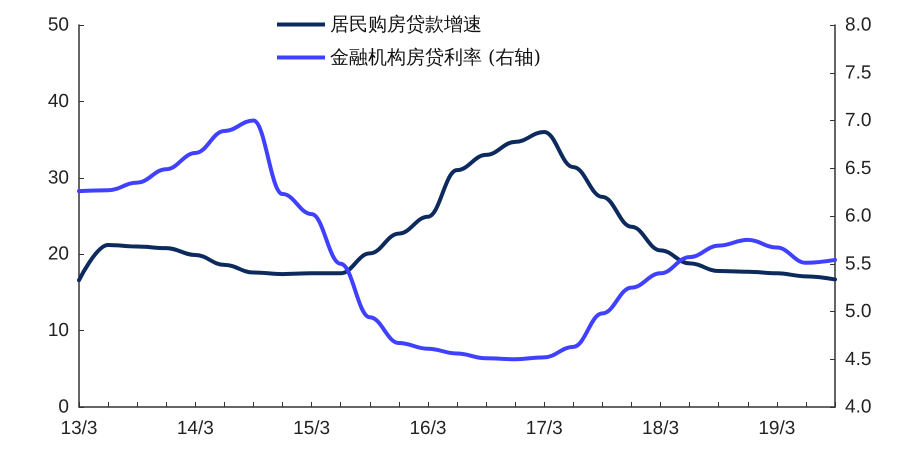 This screenshot has height=452, width=903. Describe the element at coordinates (63, 407) in the screenshot. I see `y-tick-label: 0` at that location.